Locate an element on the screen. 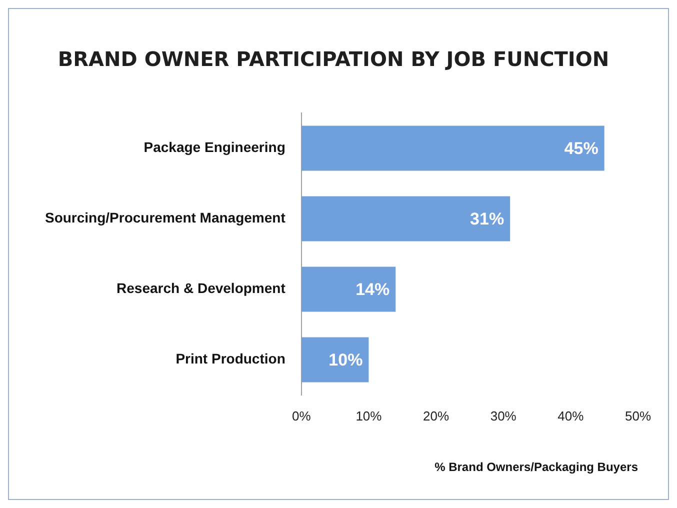  y-tick-label: Research & Development is located at coordinates (201, 288).